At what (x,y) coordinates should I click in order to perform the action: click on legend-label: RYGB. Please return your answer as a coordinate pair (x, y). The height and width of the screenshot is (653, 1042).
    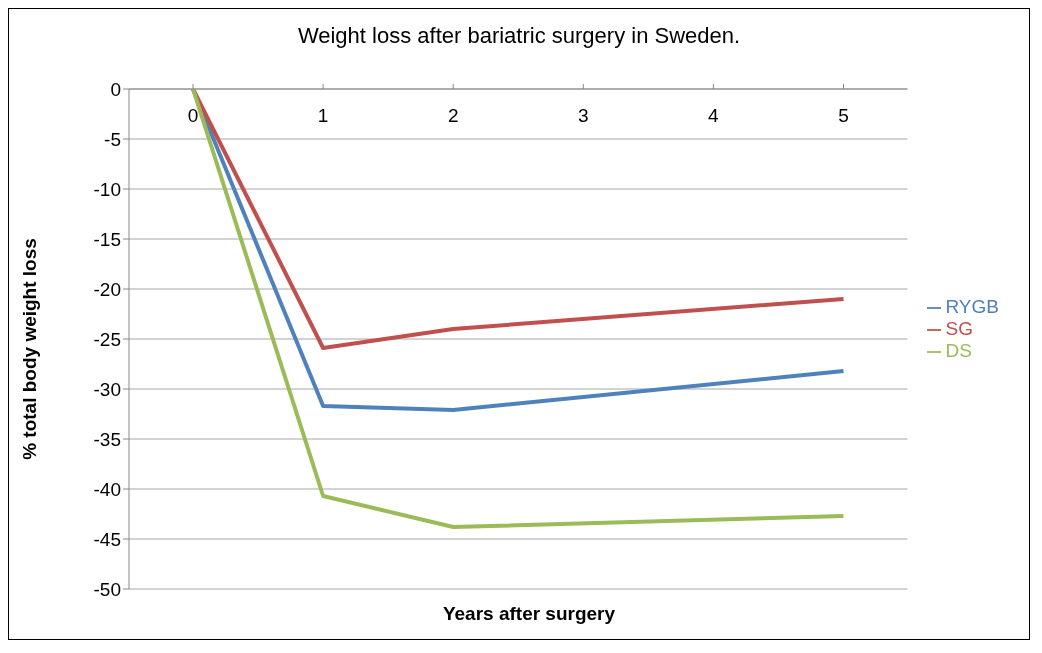
    Looking at the image, I should click on (972, 306).